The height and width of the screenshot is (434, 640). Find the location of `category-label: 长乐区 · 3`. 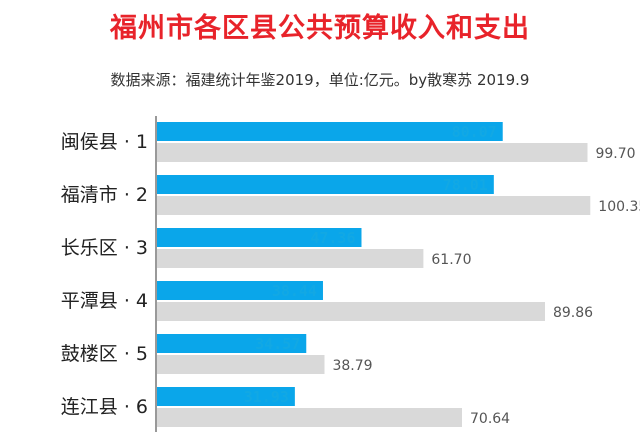

category-label: 长乐区 · 3 is located at coordinates (104, 248).